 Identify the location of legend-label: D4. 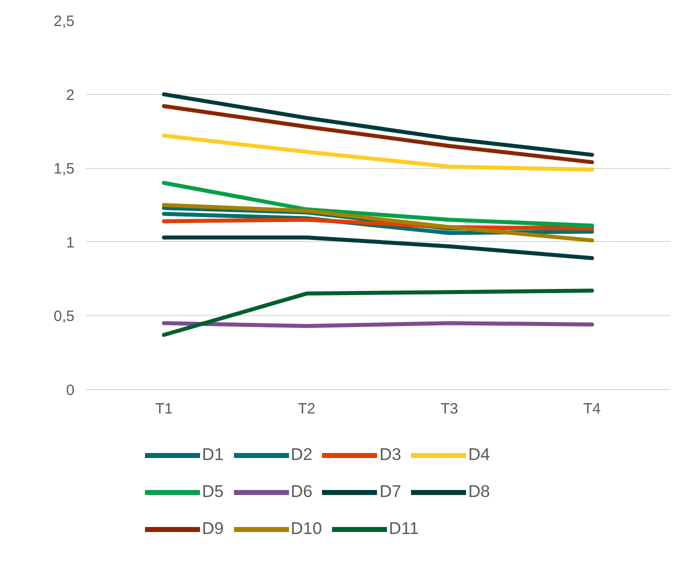
(479, 455).